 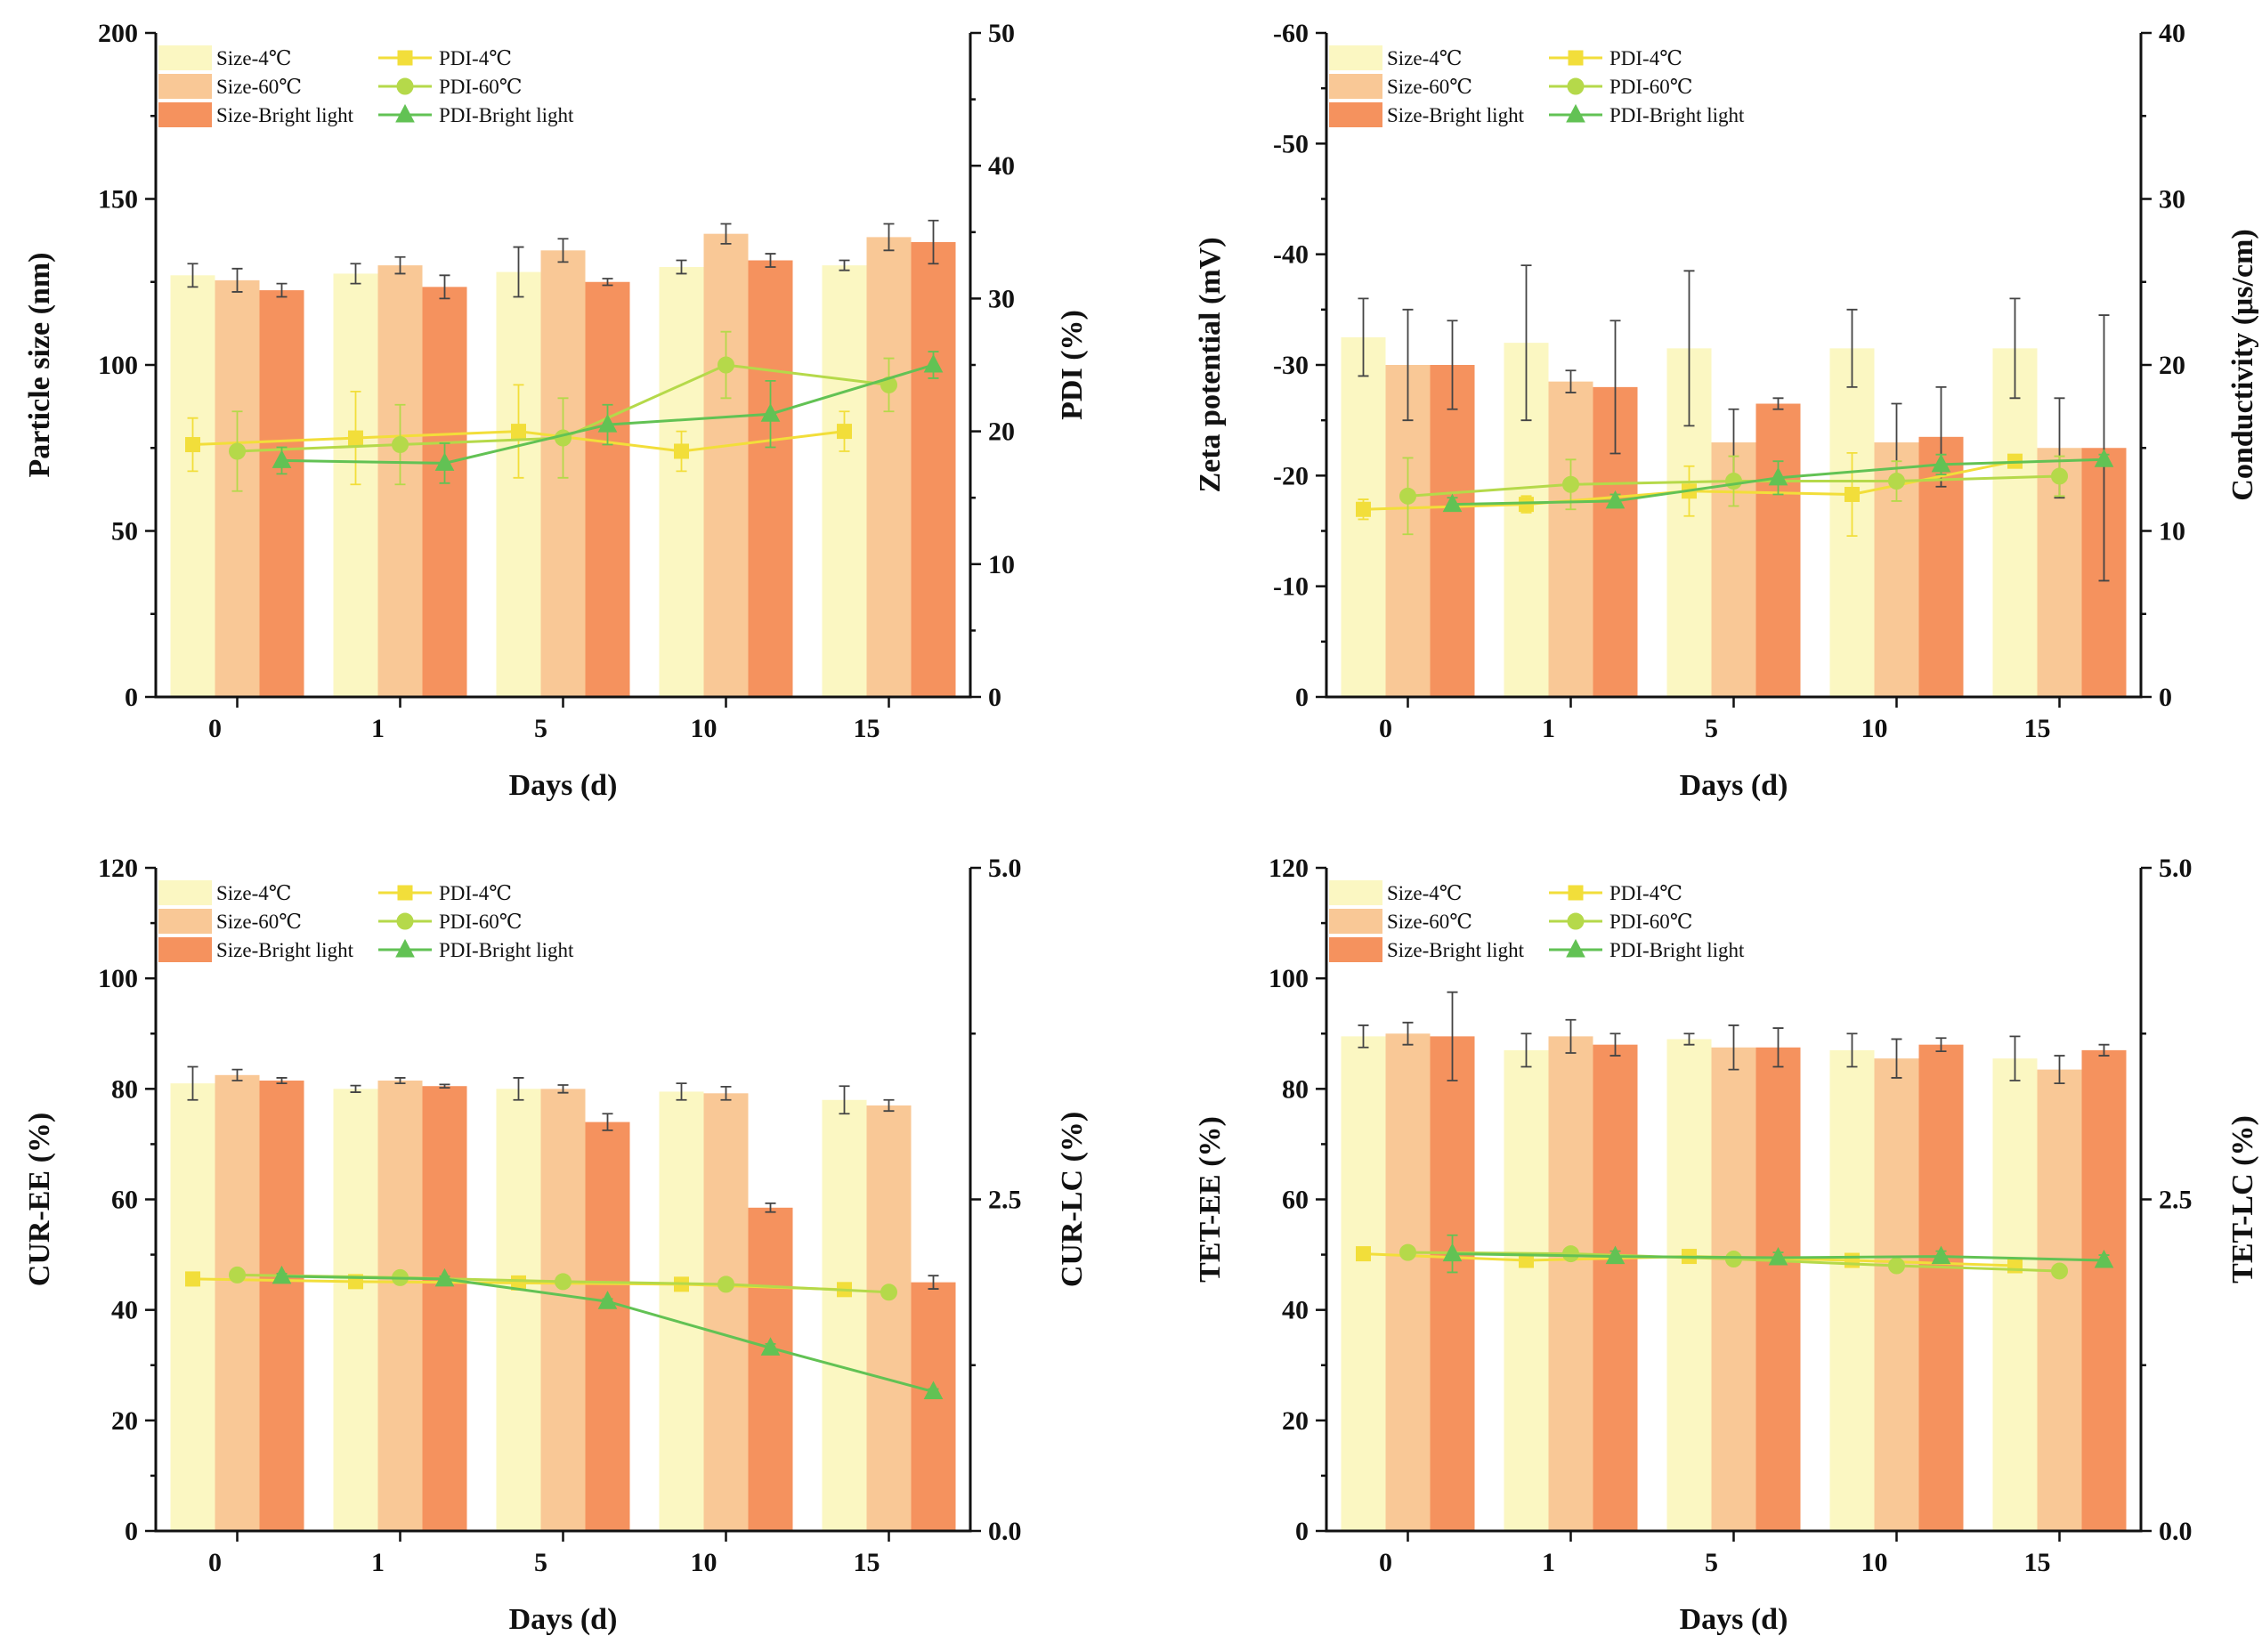 What do you see at coordinates (215, 728) in the screenshot?
I see `x-tick-label: 0` at bounding box center [215, 728].